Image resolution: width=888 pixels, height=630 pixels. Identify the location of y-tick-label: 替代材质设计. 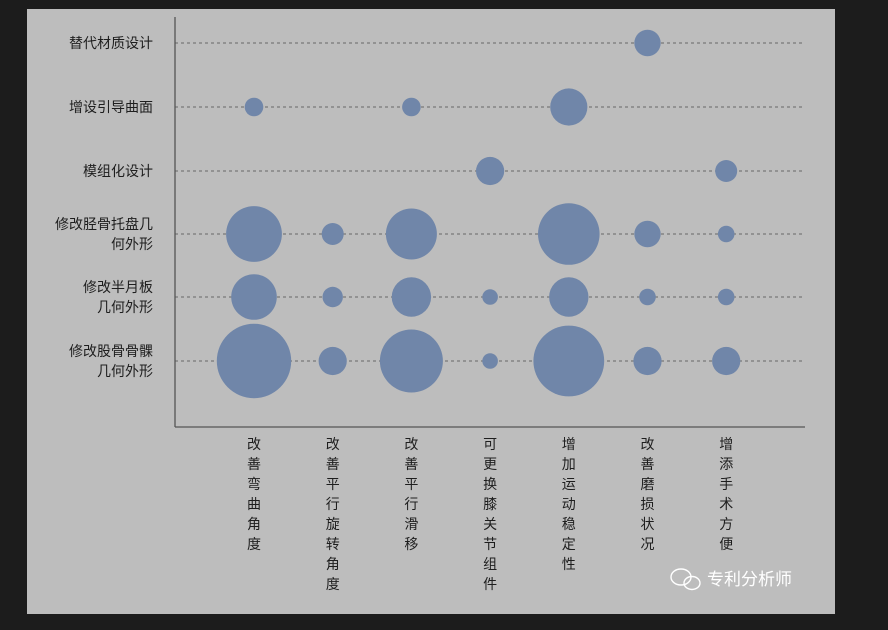
(111, 44).